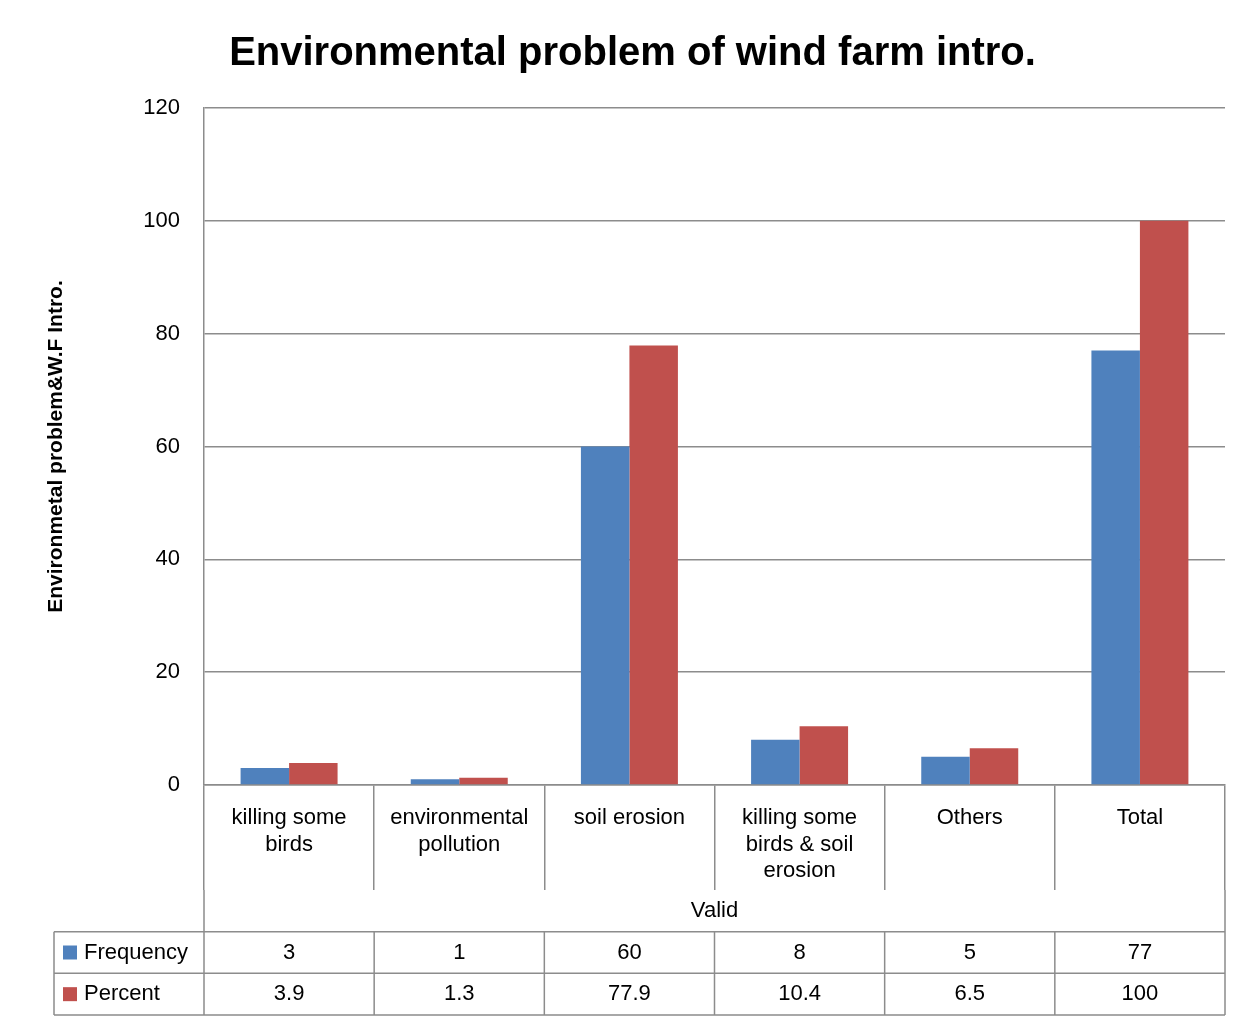  Describe the element at coordinates (459, 993) in the screenshot. I see `data-label: 1.3` at that location.